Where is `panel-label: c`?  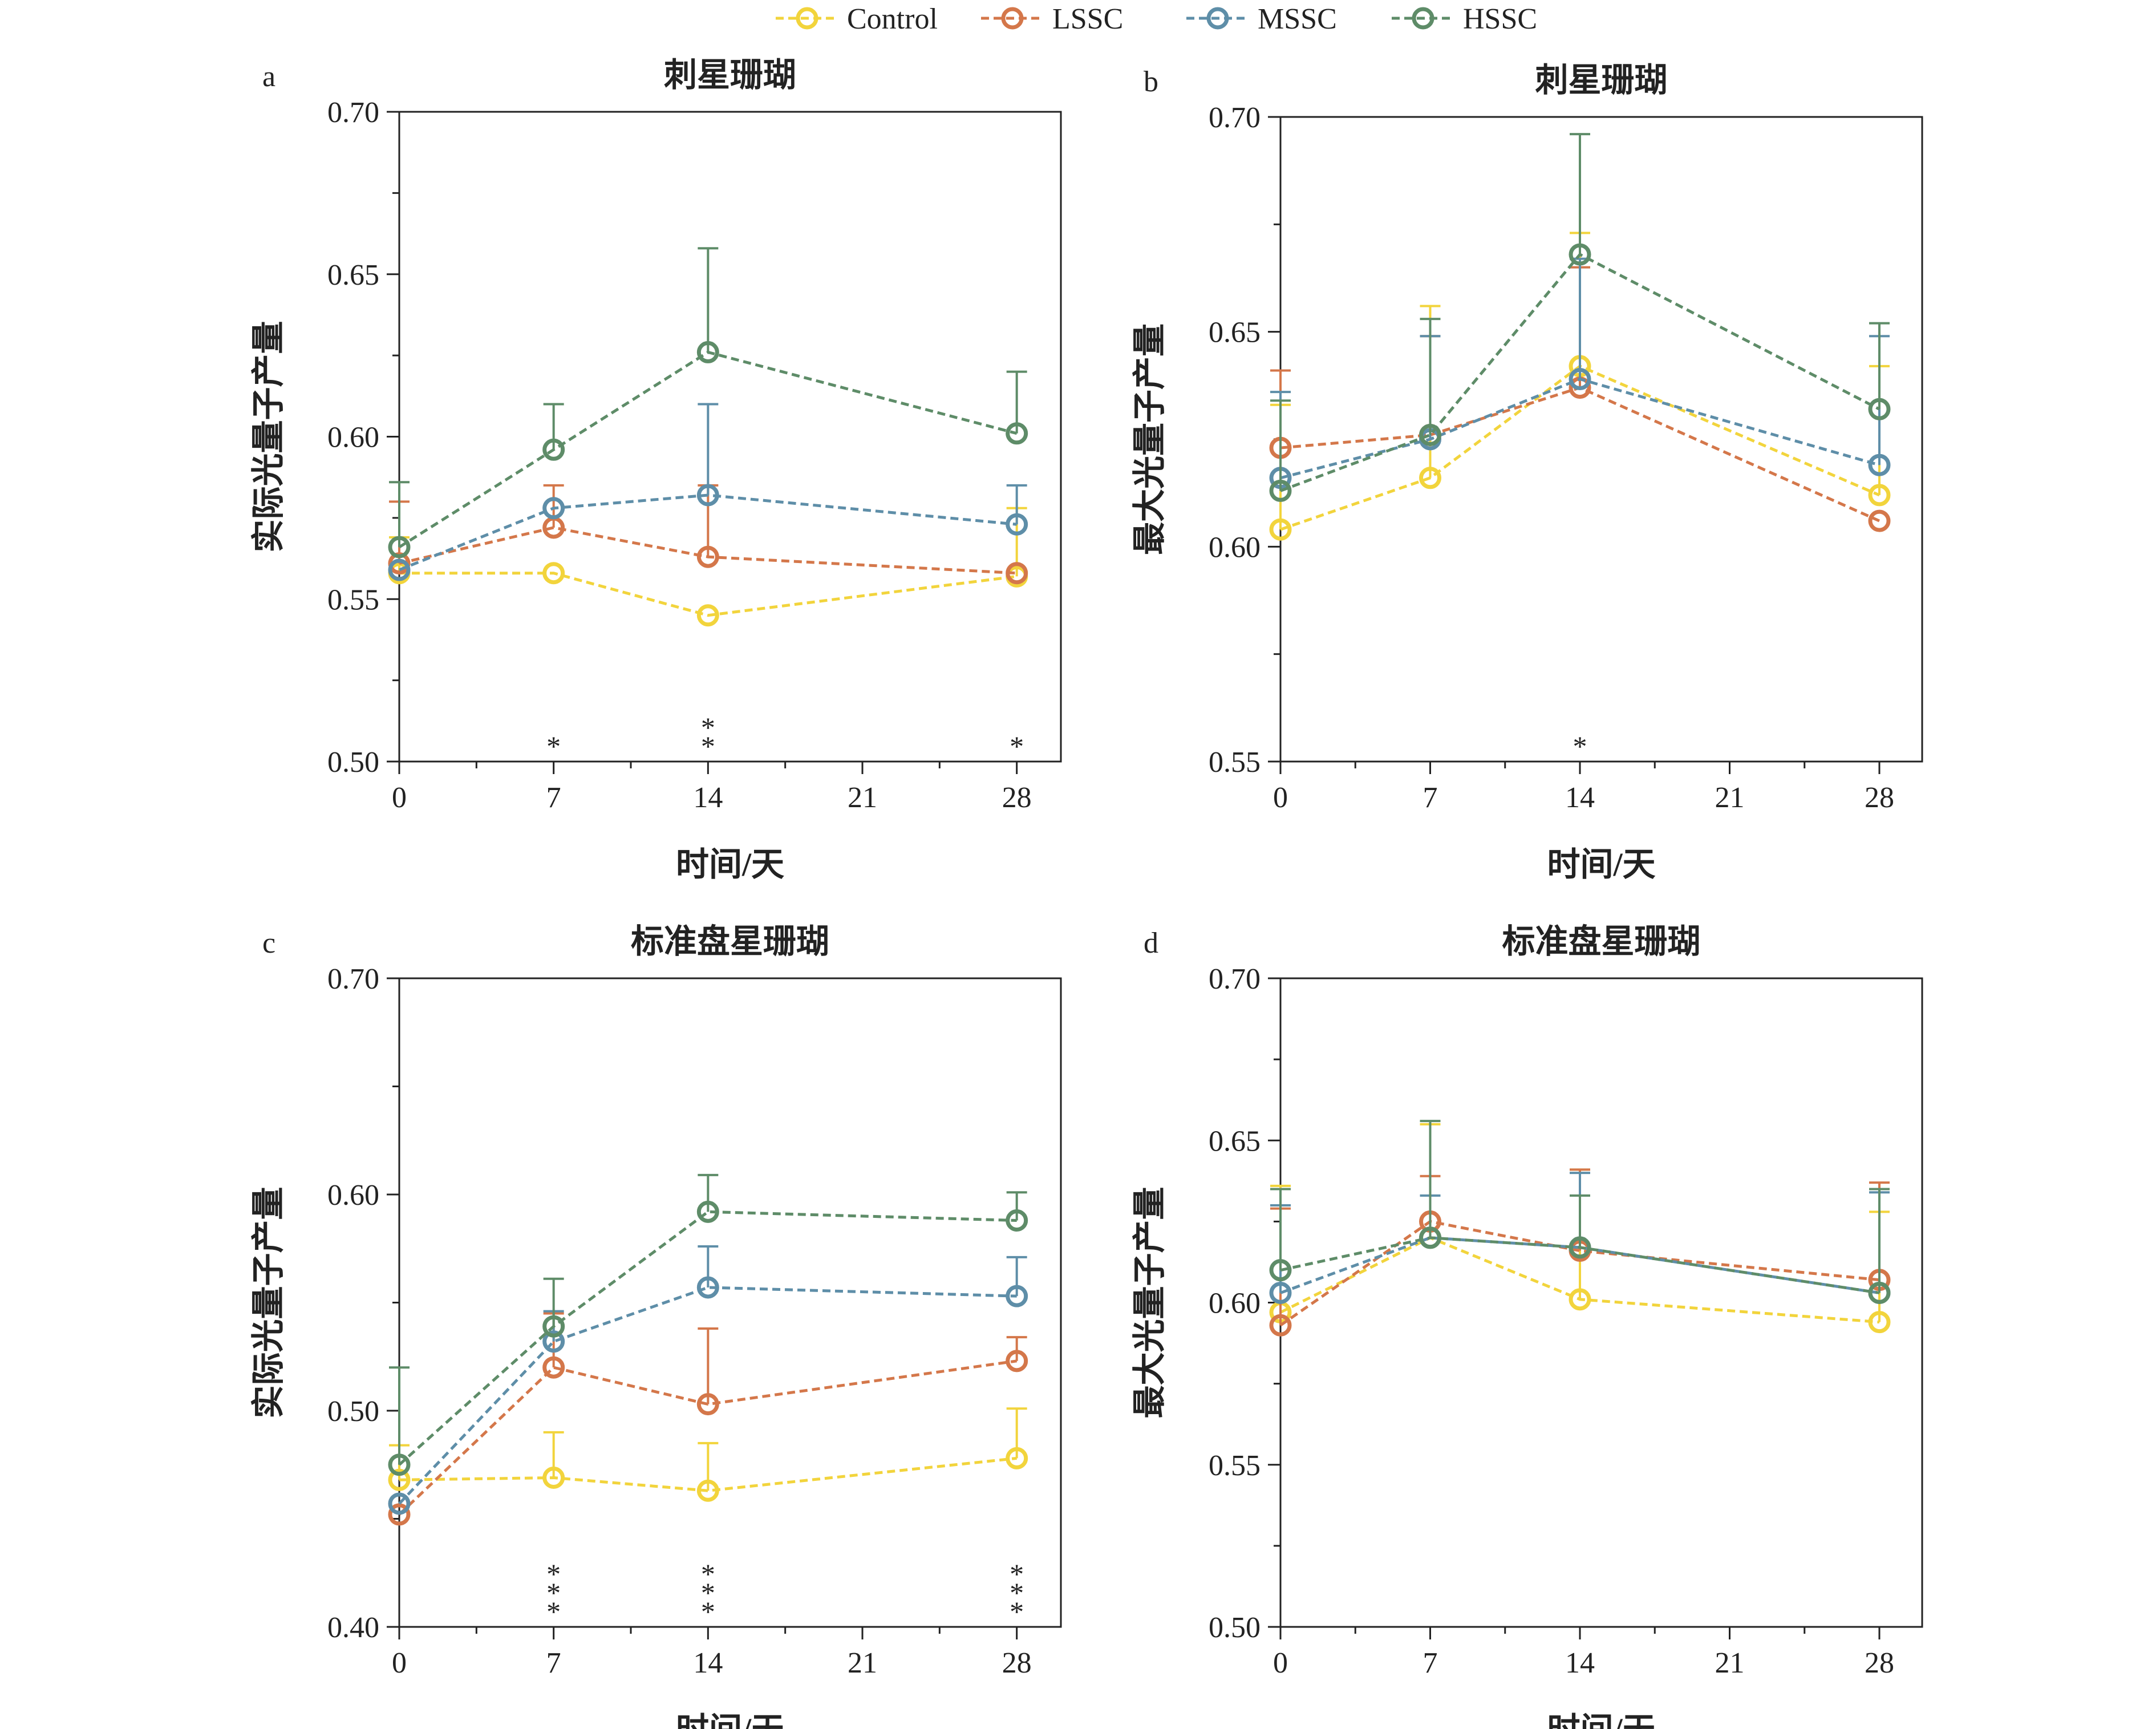 panel-label: c is located at coordinates (268, 943).